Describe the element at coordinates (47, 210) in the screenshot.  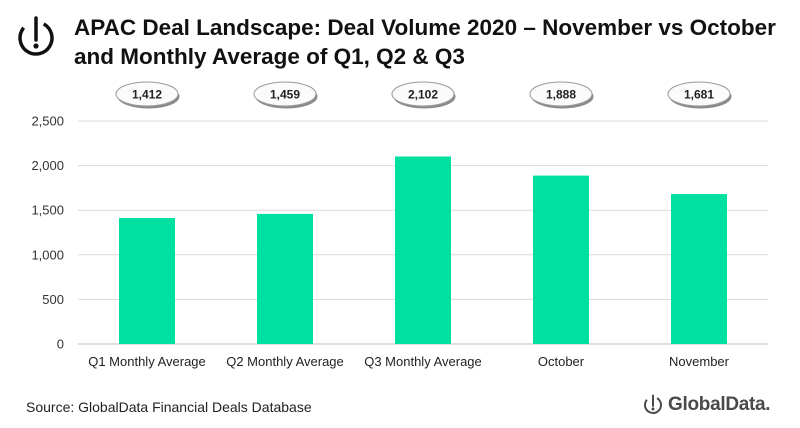
I see `y-tick-label: 1,500` at that location.